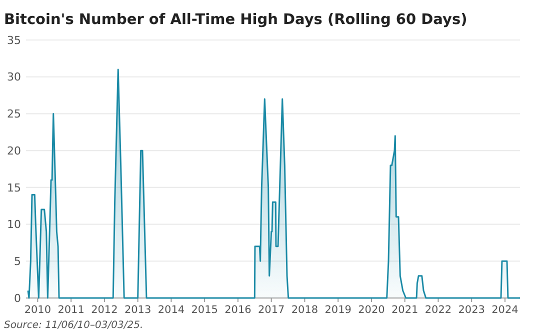 This screenshot has width=540, height=336. I want to click on y-tick-label: 35, so click(14, 40).